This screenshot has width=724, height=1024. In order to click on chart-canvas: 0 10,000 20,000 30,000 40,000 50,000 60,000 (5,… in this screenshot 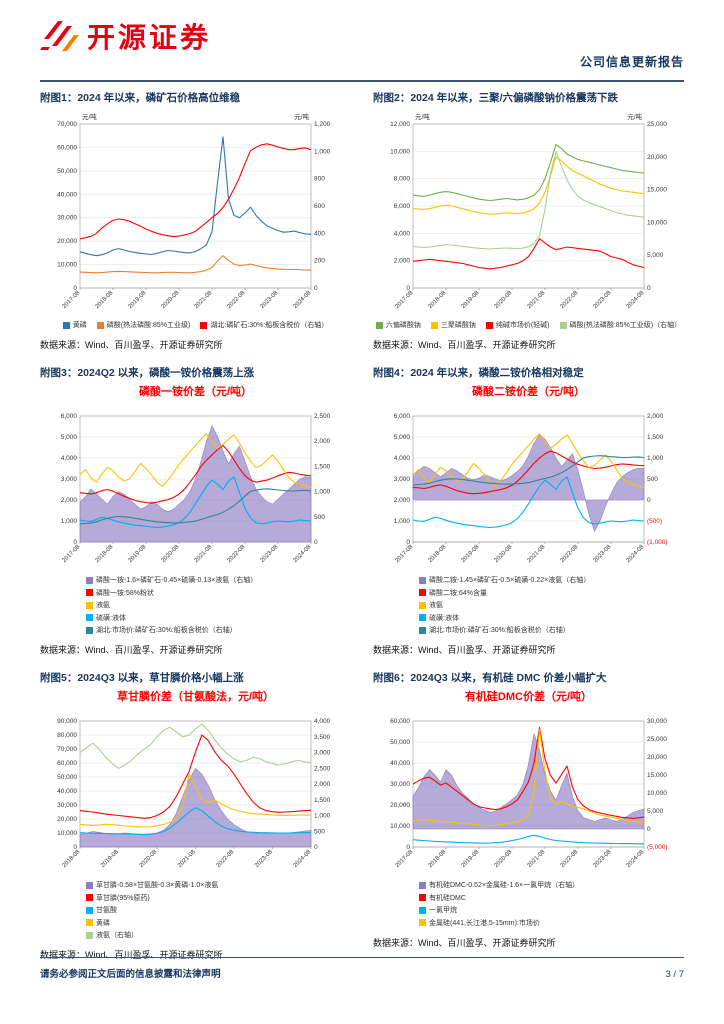, I will do `click(529, 793)`.